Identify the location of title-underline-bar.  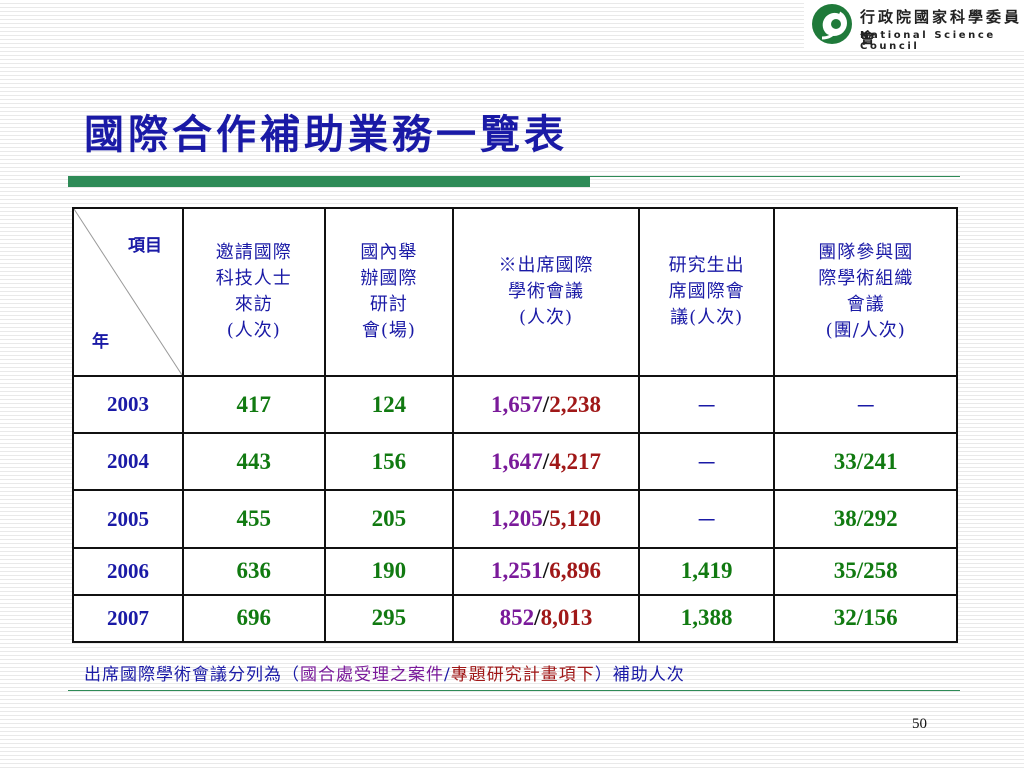
(329, 181).